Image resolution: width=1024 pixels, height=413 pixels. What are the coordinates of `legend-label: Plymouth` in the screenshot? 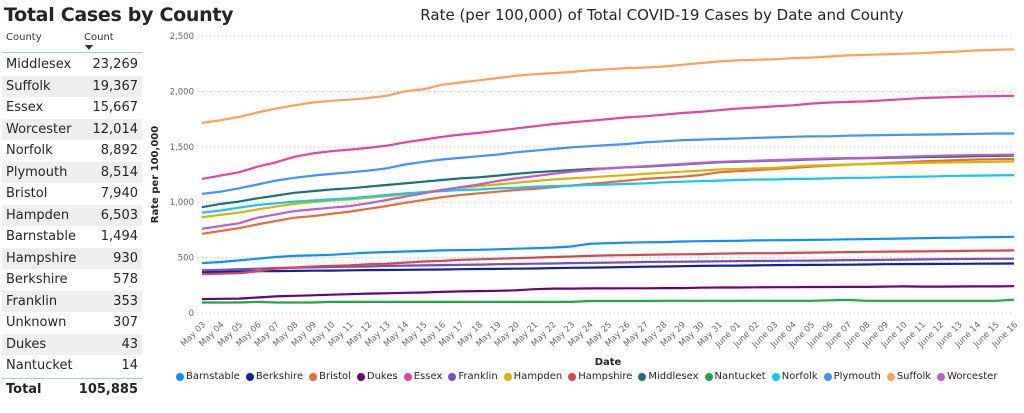 It's located at (857, 376).